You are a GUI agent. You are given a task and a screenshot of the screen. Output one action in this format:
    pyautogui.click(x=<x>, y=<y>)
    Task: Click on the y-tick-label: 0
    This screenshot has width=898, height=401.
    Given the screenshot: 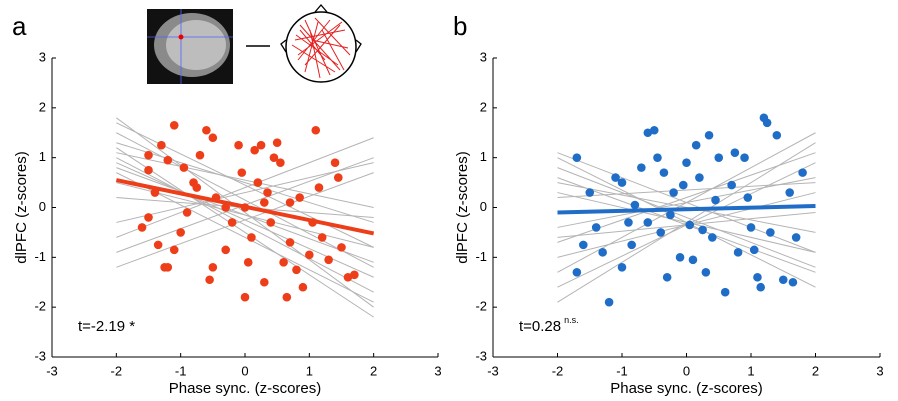 What is the action you would take?
    pyautogui.click(x=42, y=206)
    